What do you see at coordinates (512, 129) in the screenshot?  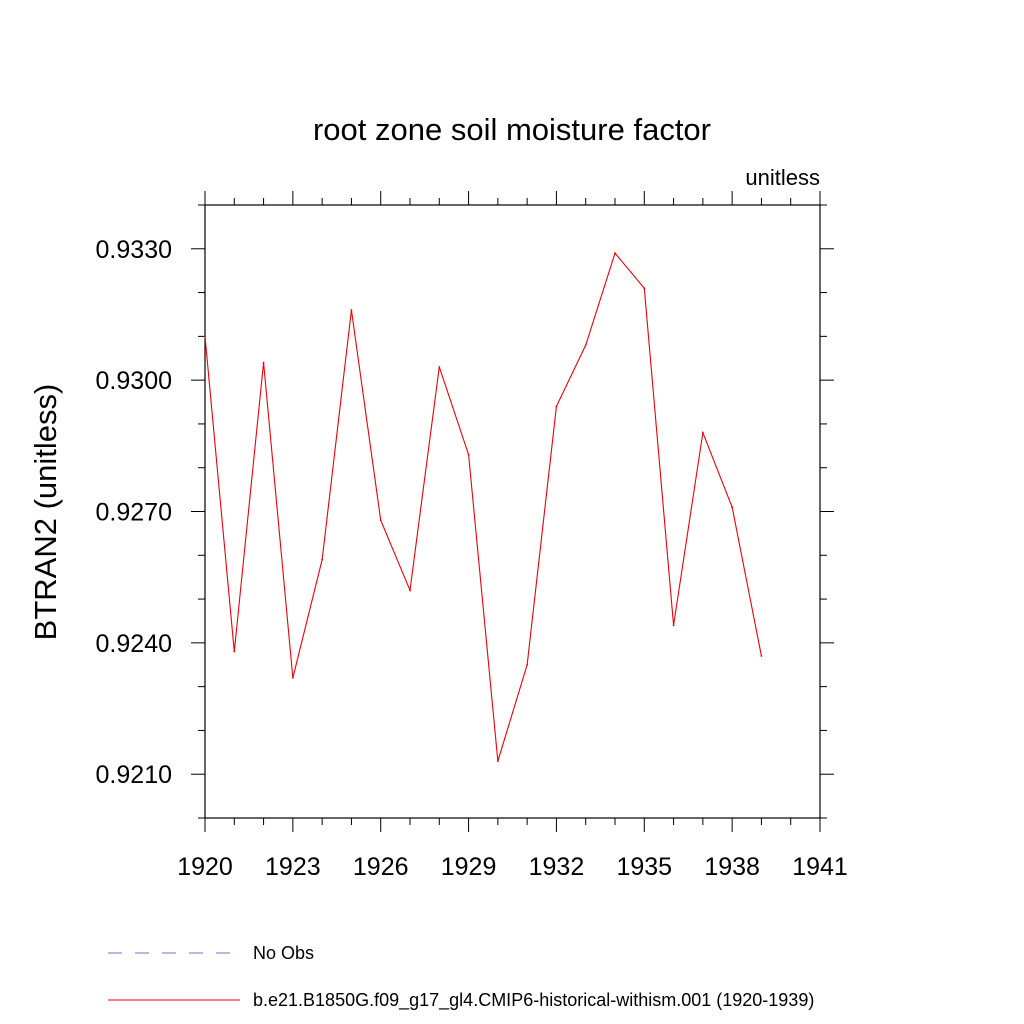 I see `chart-title: root zone soil moisture factor` at bounding box center [512, 129].